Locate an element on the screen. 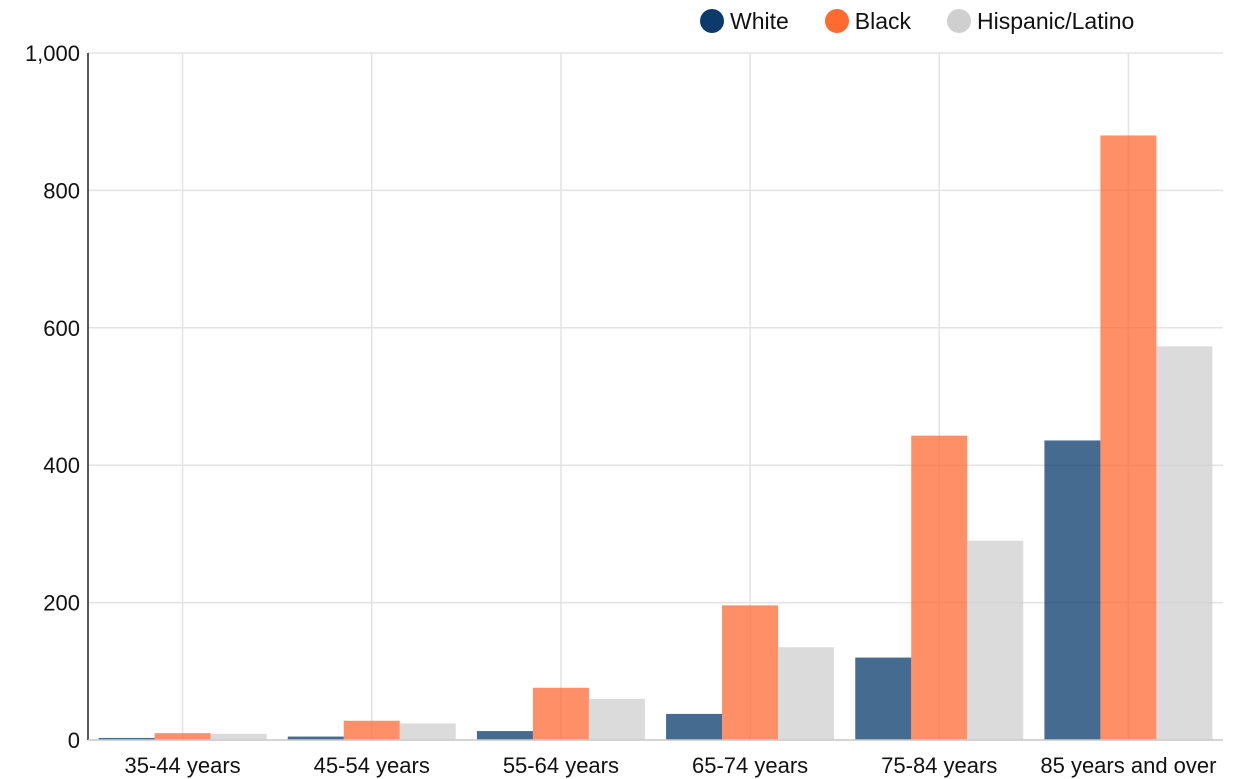 The height and width of the screenshot is (779, 1250). y-tick-label: 200 is located at coordinates (61, 603).